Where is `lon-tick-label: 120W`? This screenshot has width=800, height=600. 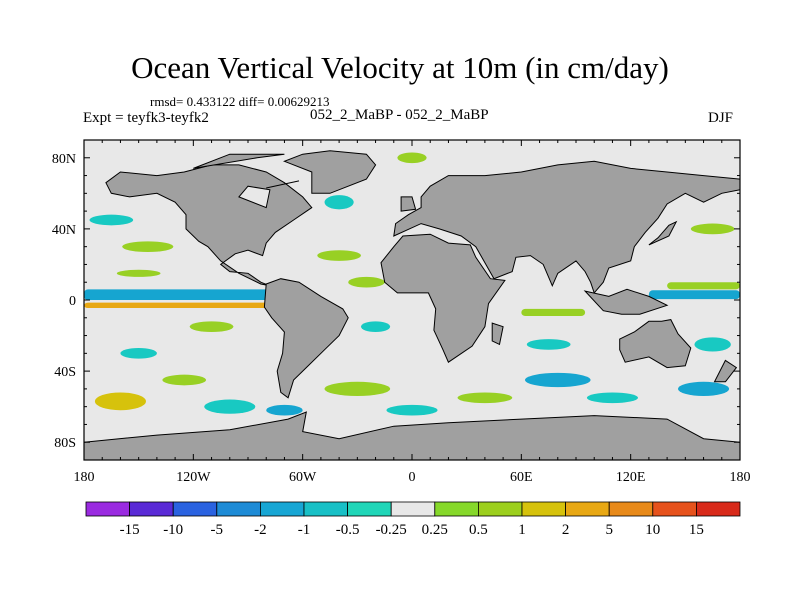
lon-tick-label: 120W is located at coordinates (193, 477).